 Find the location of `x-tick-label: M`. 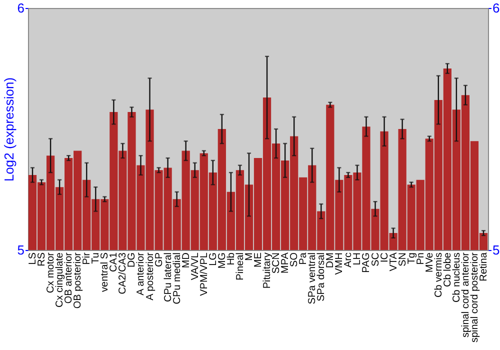

x-tick-label: M is located at coordinates (249, 256).